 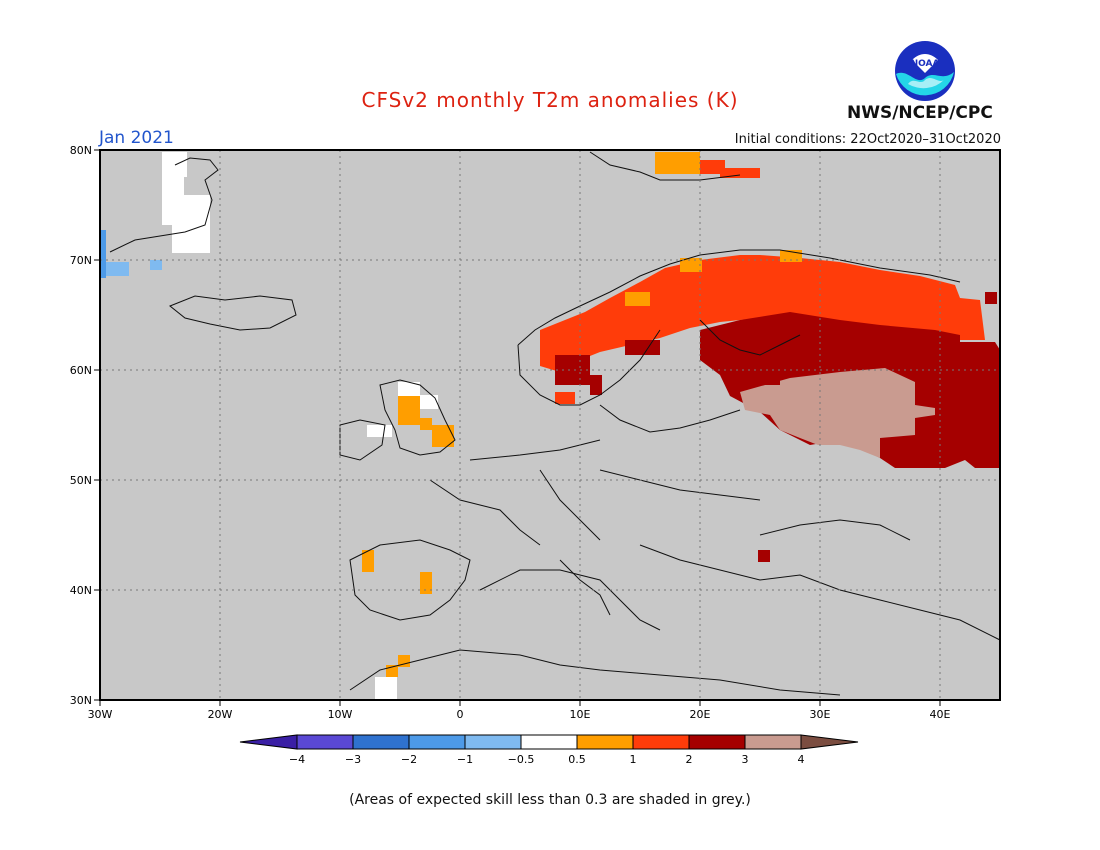 I want to click on colorbar-tick-label: 4, so click(x=801, y=759).